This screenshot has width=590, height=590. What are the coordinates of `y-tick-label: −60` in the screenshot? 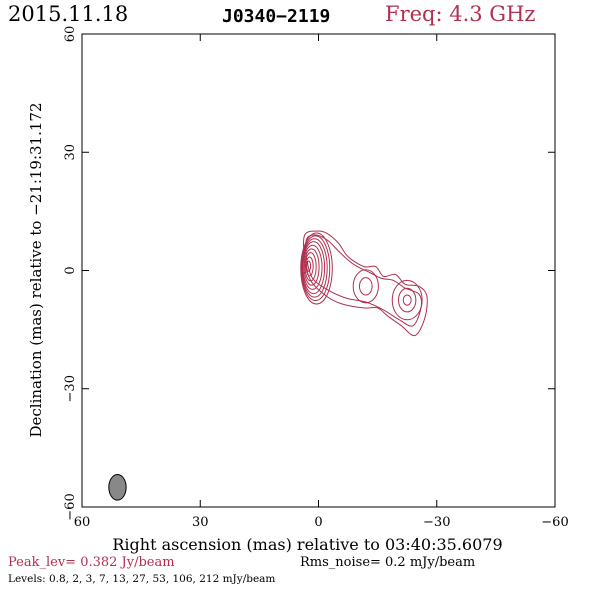 It's located at (70, 506).